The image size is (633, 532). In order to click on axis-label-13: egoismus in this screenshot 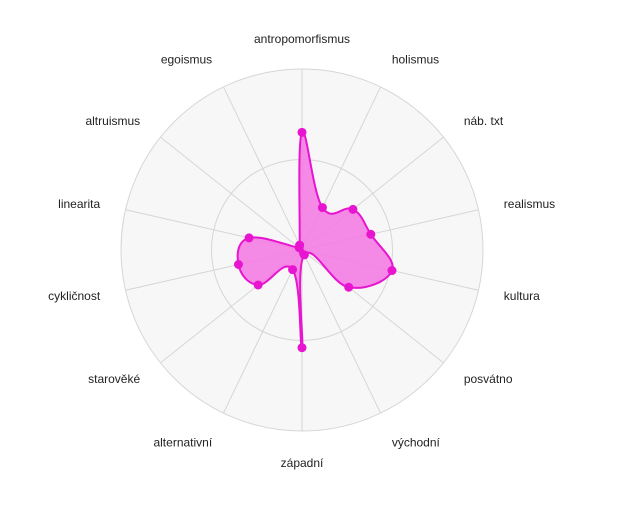, I will do `click(186, 59)`.